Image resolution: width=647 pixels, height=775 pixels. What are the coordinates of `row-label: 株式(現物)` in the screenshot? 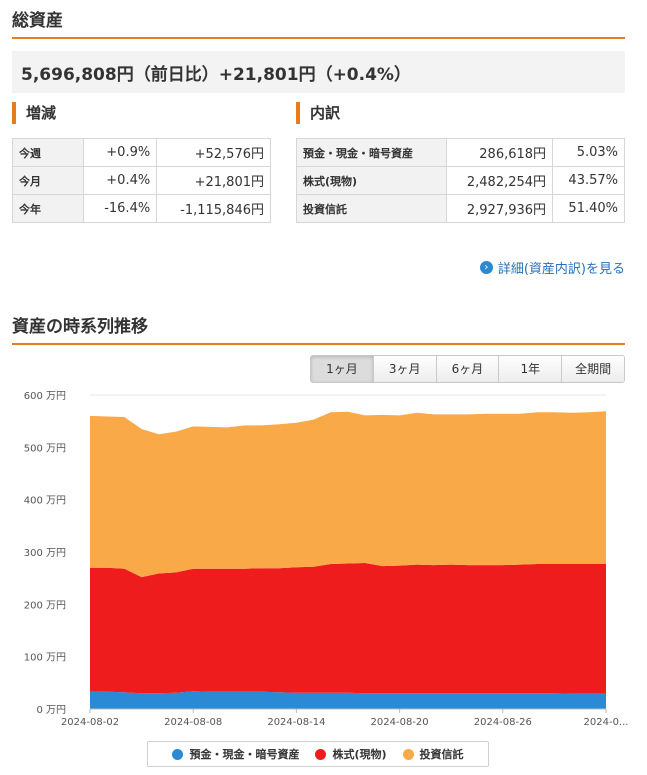 It's located at (371, 180).